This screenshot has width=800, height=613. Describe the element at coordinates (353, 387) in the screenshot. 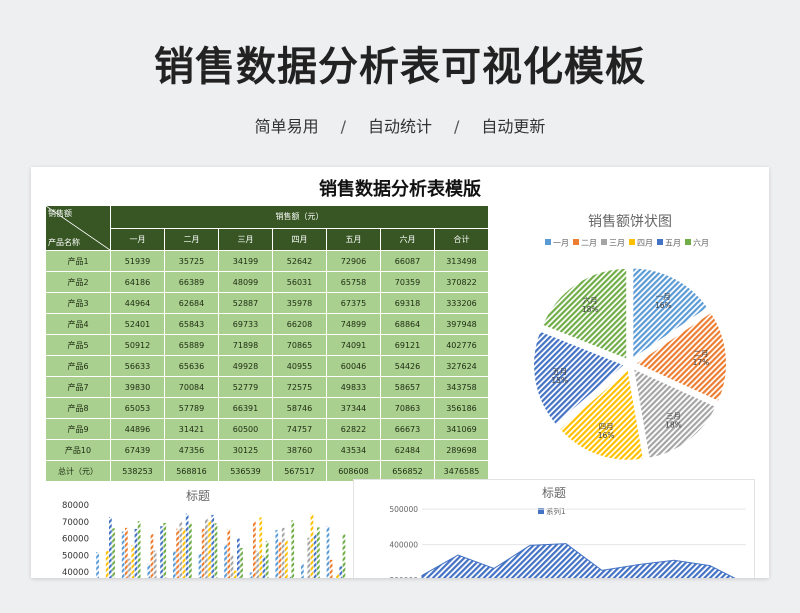

I see `value-cell: 49833` at that location.